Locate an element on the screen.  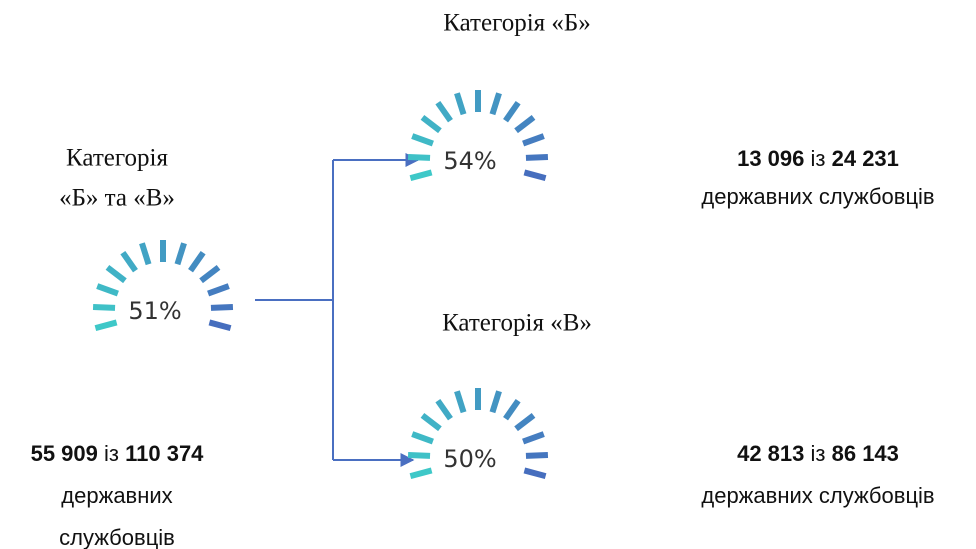
count-line: 55 909 із 110 374 is located at coordinates (118, 453).